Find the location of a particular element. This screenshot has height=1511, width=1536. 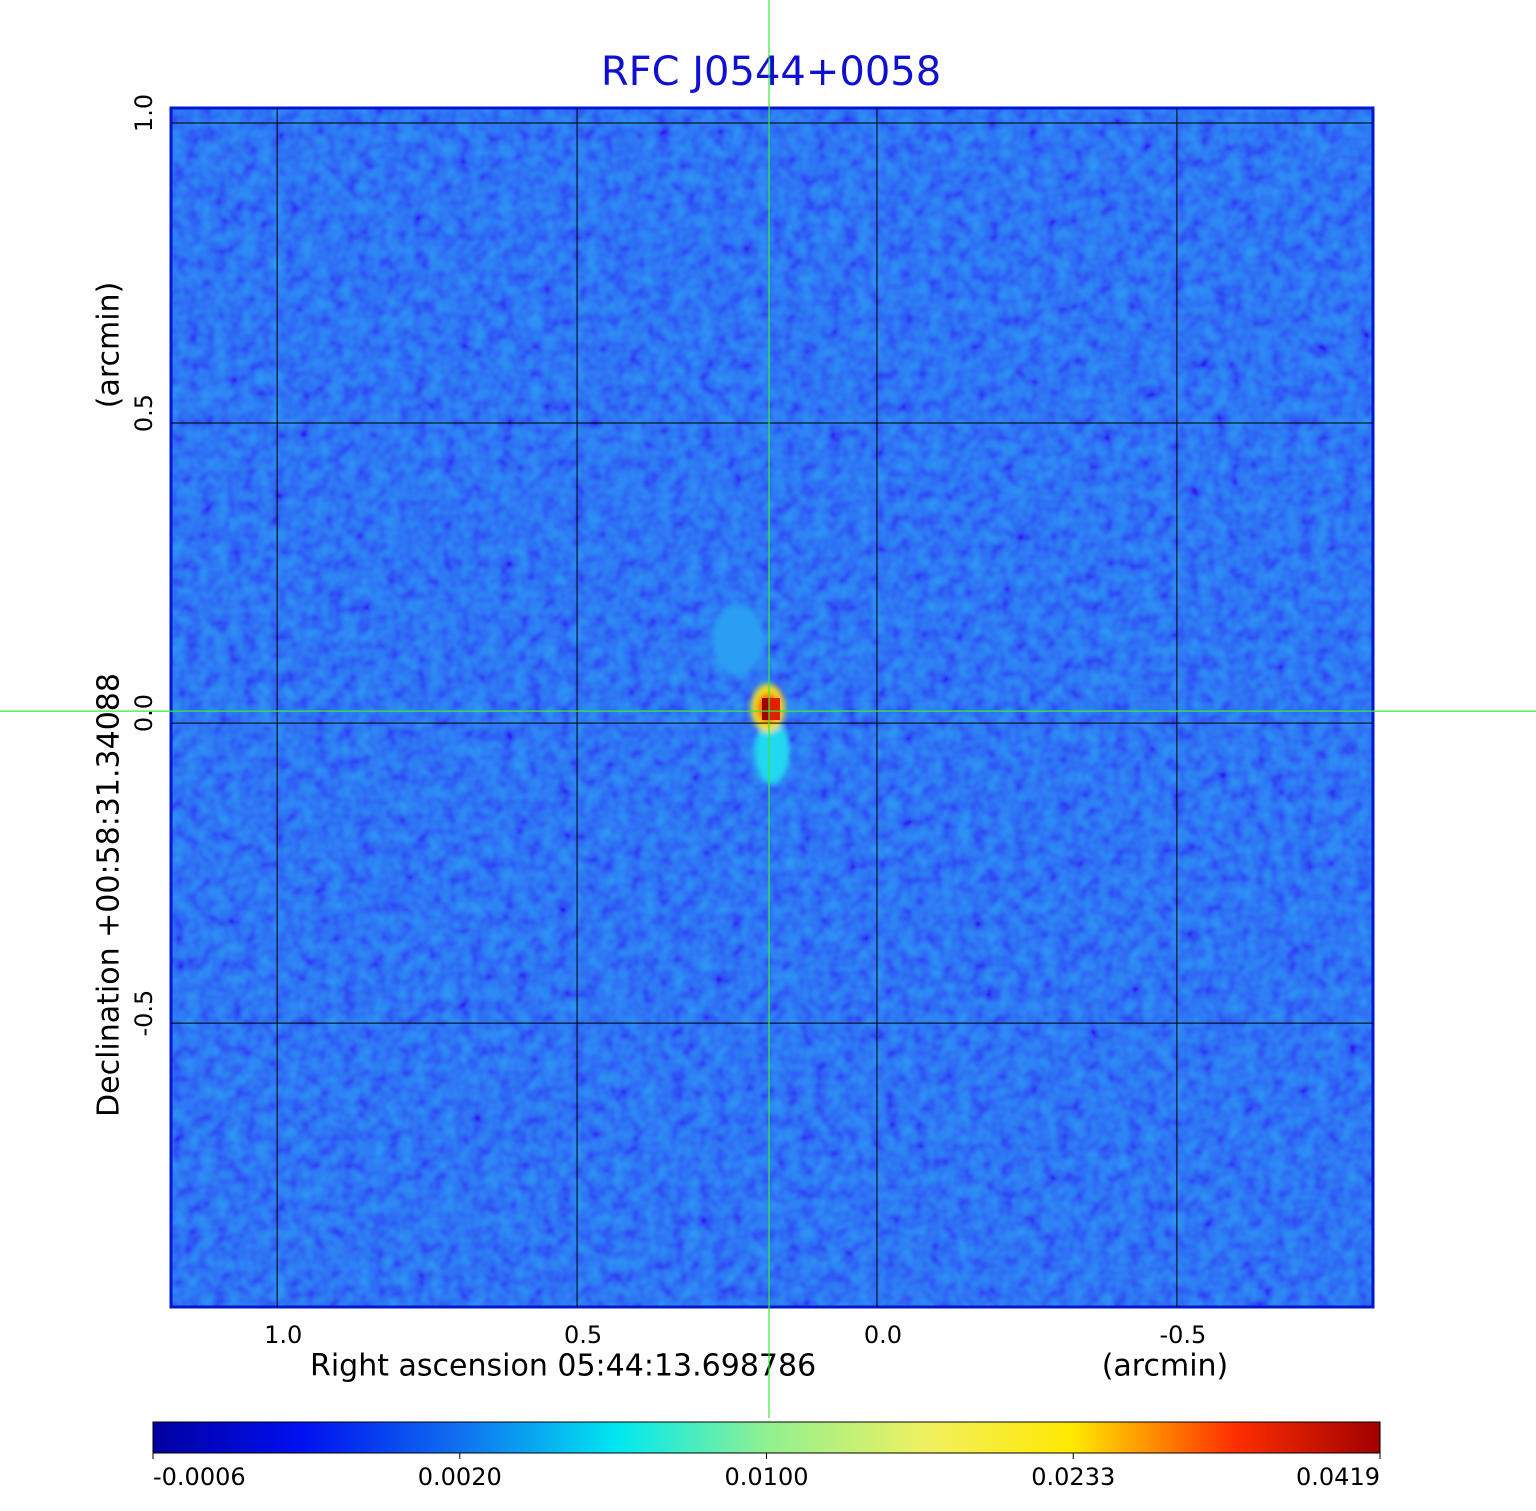

colorbar-tick-label: 0.0020 is located at coordinates (460, 1477).